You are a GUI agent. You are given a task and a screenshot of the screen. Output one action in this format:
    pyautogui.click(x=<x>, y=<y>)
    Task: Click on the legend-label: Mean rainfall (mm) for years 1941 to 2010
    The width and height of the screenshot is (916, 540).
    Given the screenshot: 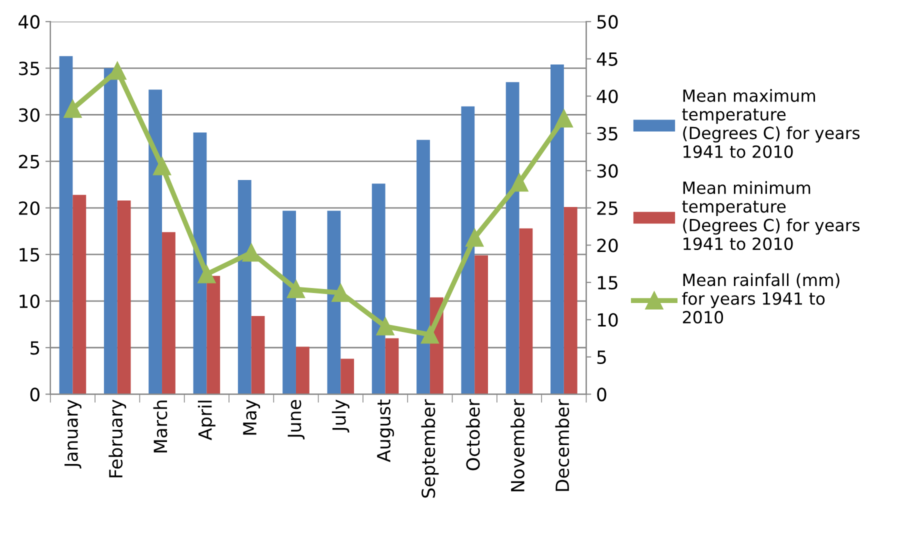 What is the action you would take?
    pyautogui.click(x=761, y=298)
    